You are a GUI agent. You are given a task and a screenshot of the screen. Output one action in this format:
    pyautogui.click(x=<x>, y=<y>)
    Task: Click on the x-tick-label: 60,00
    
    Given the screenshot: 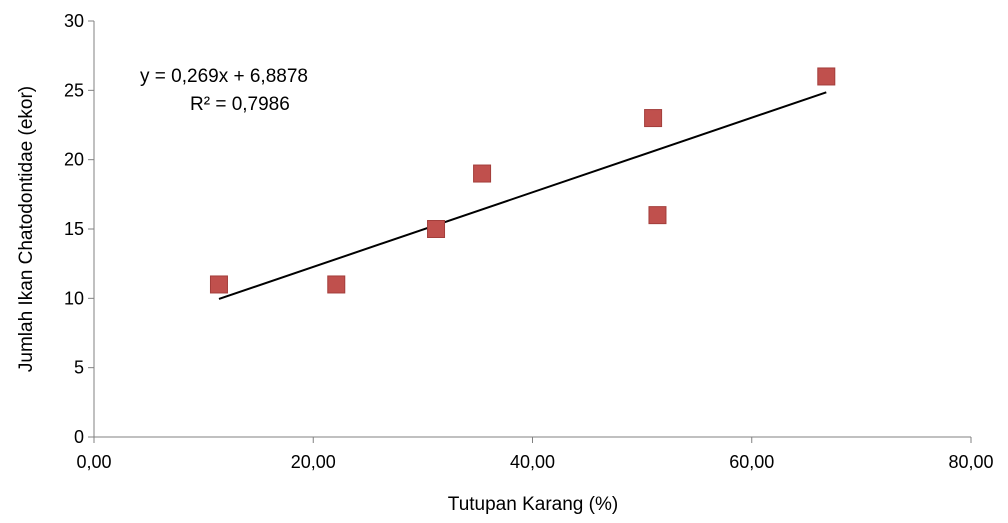 What is the action you would take?
    pyautogui.click(x=751, y=462)
    